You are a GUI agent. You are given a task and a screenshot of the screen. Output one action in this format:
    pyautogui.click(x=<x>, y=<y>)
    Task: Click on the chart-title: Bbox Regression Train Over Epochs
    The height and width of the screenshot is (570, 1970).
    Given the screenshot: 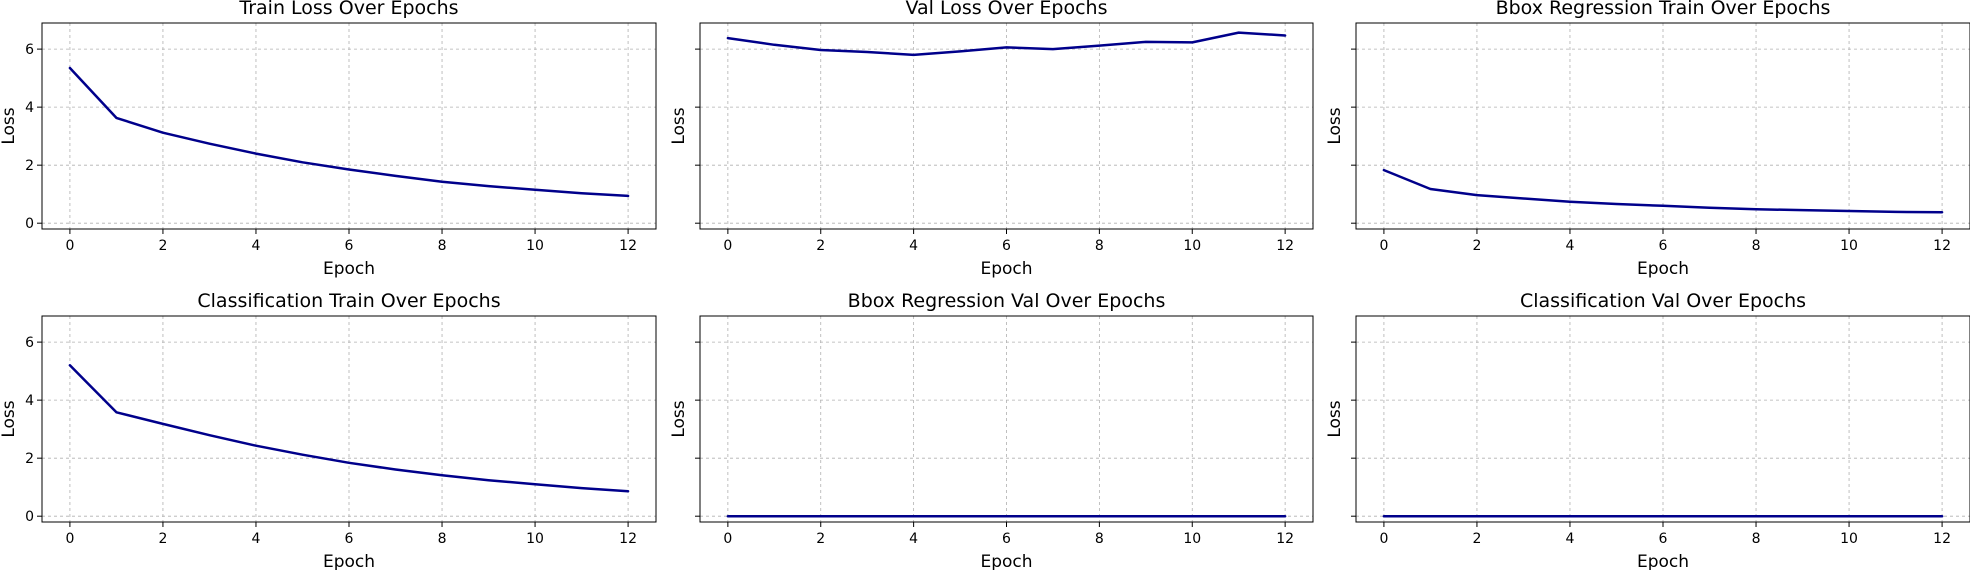 What is the action you would take?
    pyautogui.click(x=1663, y=9)
    